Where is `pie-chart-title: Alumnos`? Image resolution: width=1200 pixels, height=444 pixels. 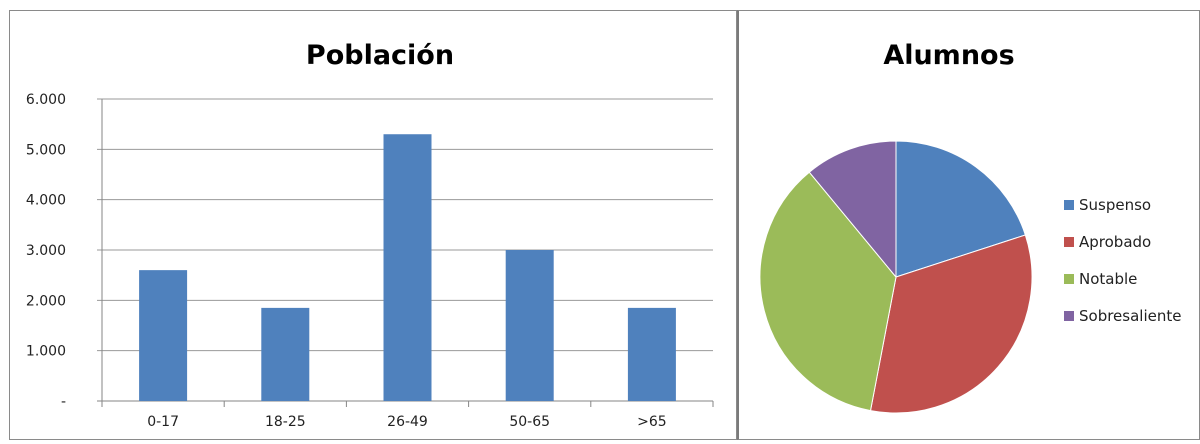
pie-chart-title: Alumnos is located at coordinates (948, 55).